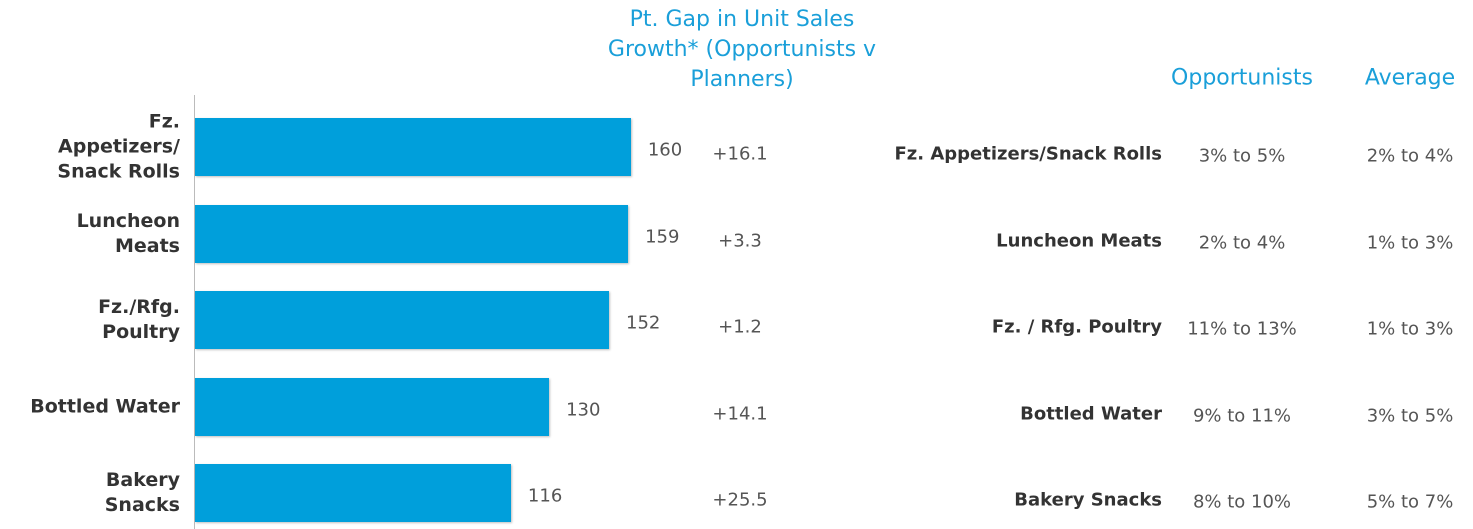 The height and width of the screenshot is (529, 1473). Describe the element at coordinates (194, 312) in the screenshot. I see `axis-line` at that location.